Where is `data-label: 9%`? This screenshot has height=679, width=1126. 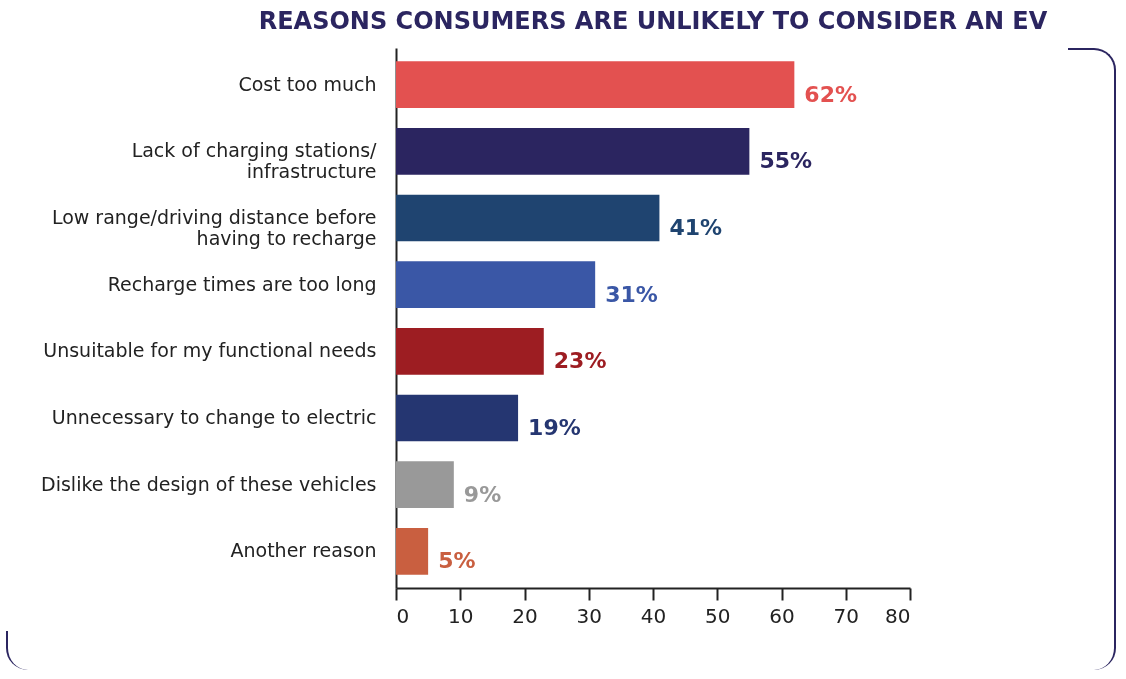 data-label: 9% is located at coordinates (482, 494).